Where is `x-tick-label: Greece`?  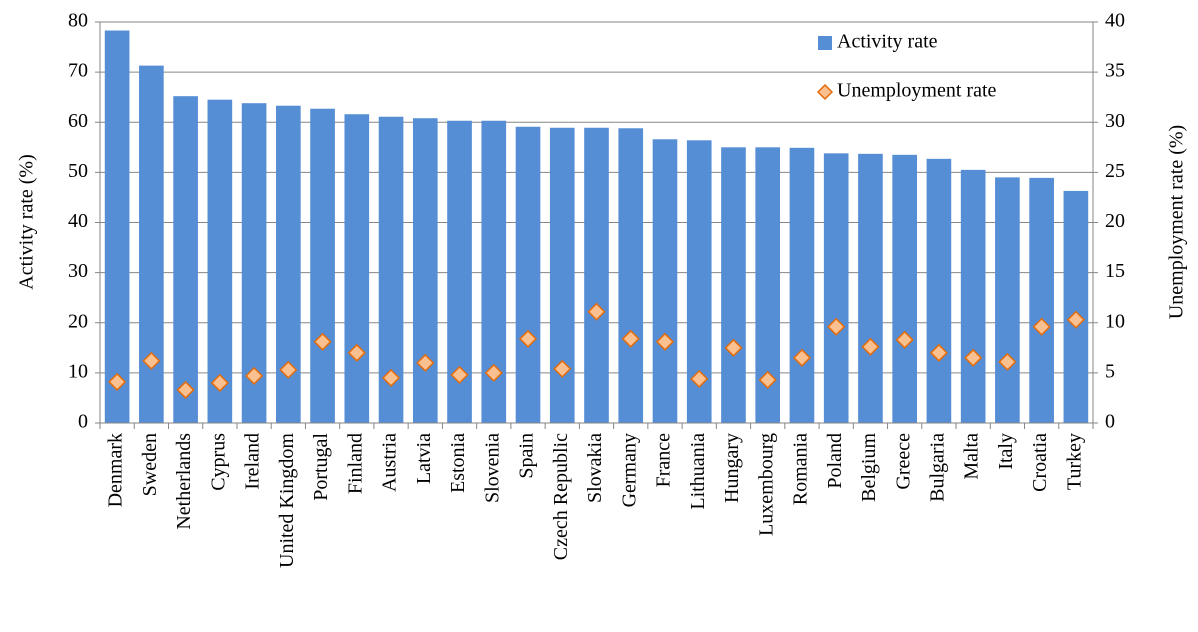 x-tick-label: Greece is located at coordinates (903, 461).